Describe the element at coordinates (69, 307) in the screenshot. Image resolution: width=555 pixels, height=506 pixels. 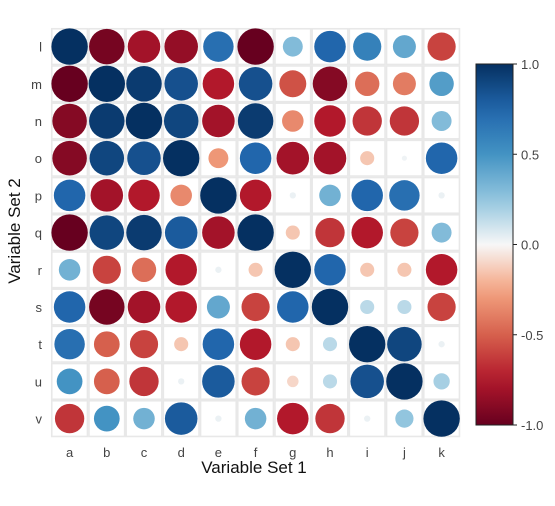
I see `correlation-point-s-a` at that location.